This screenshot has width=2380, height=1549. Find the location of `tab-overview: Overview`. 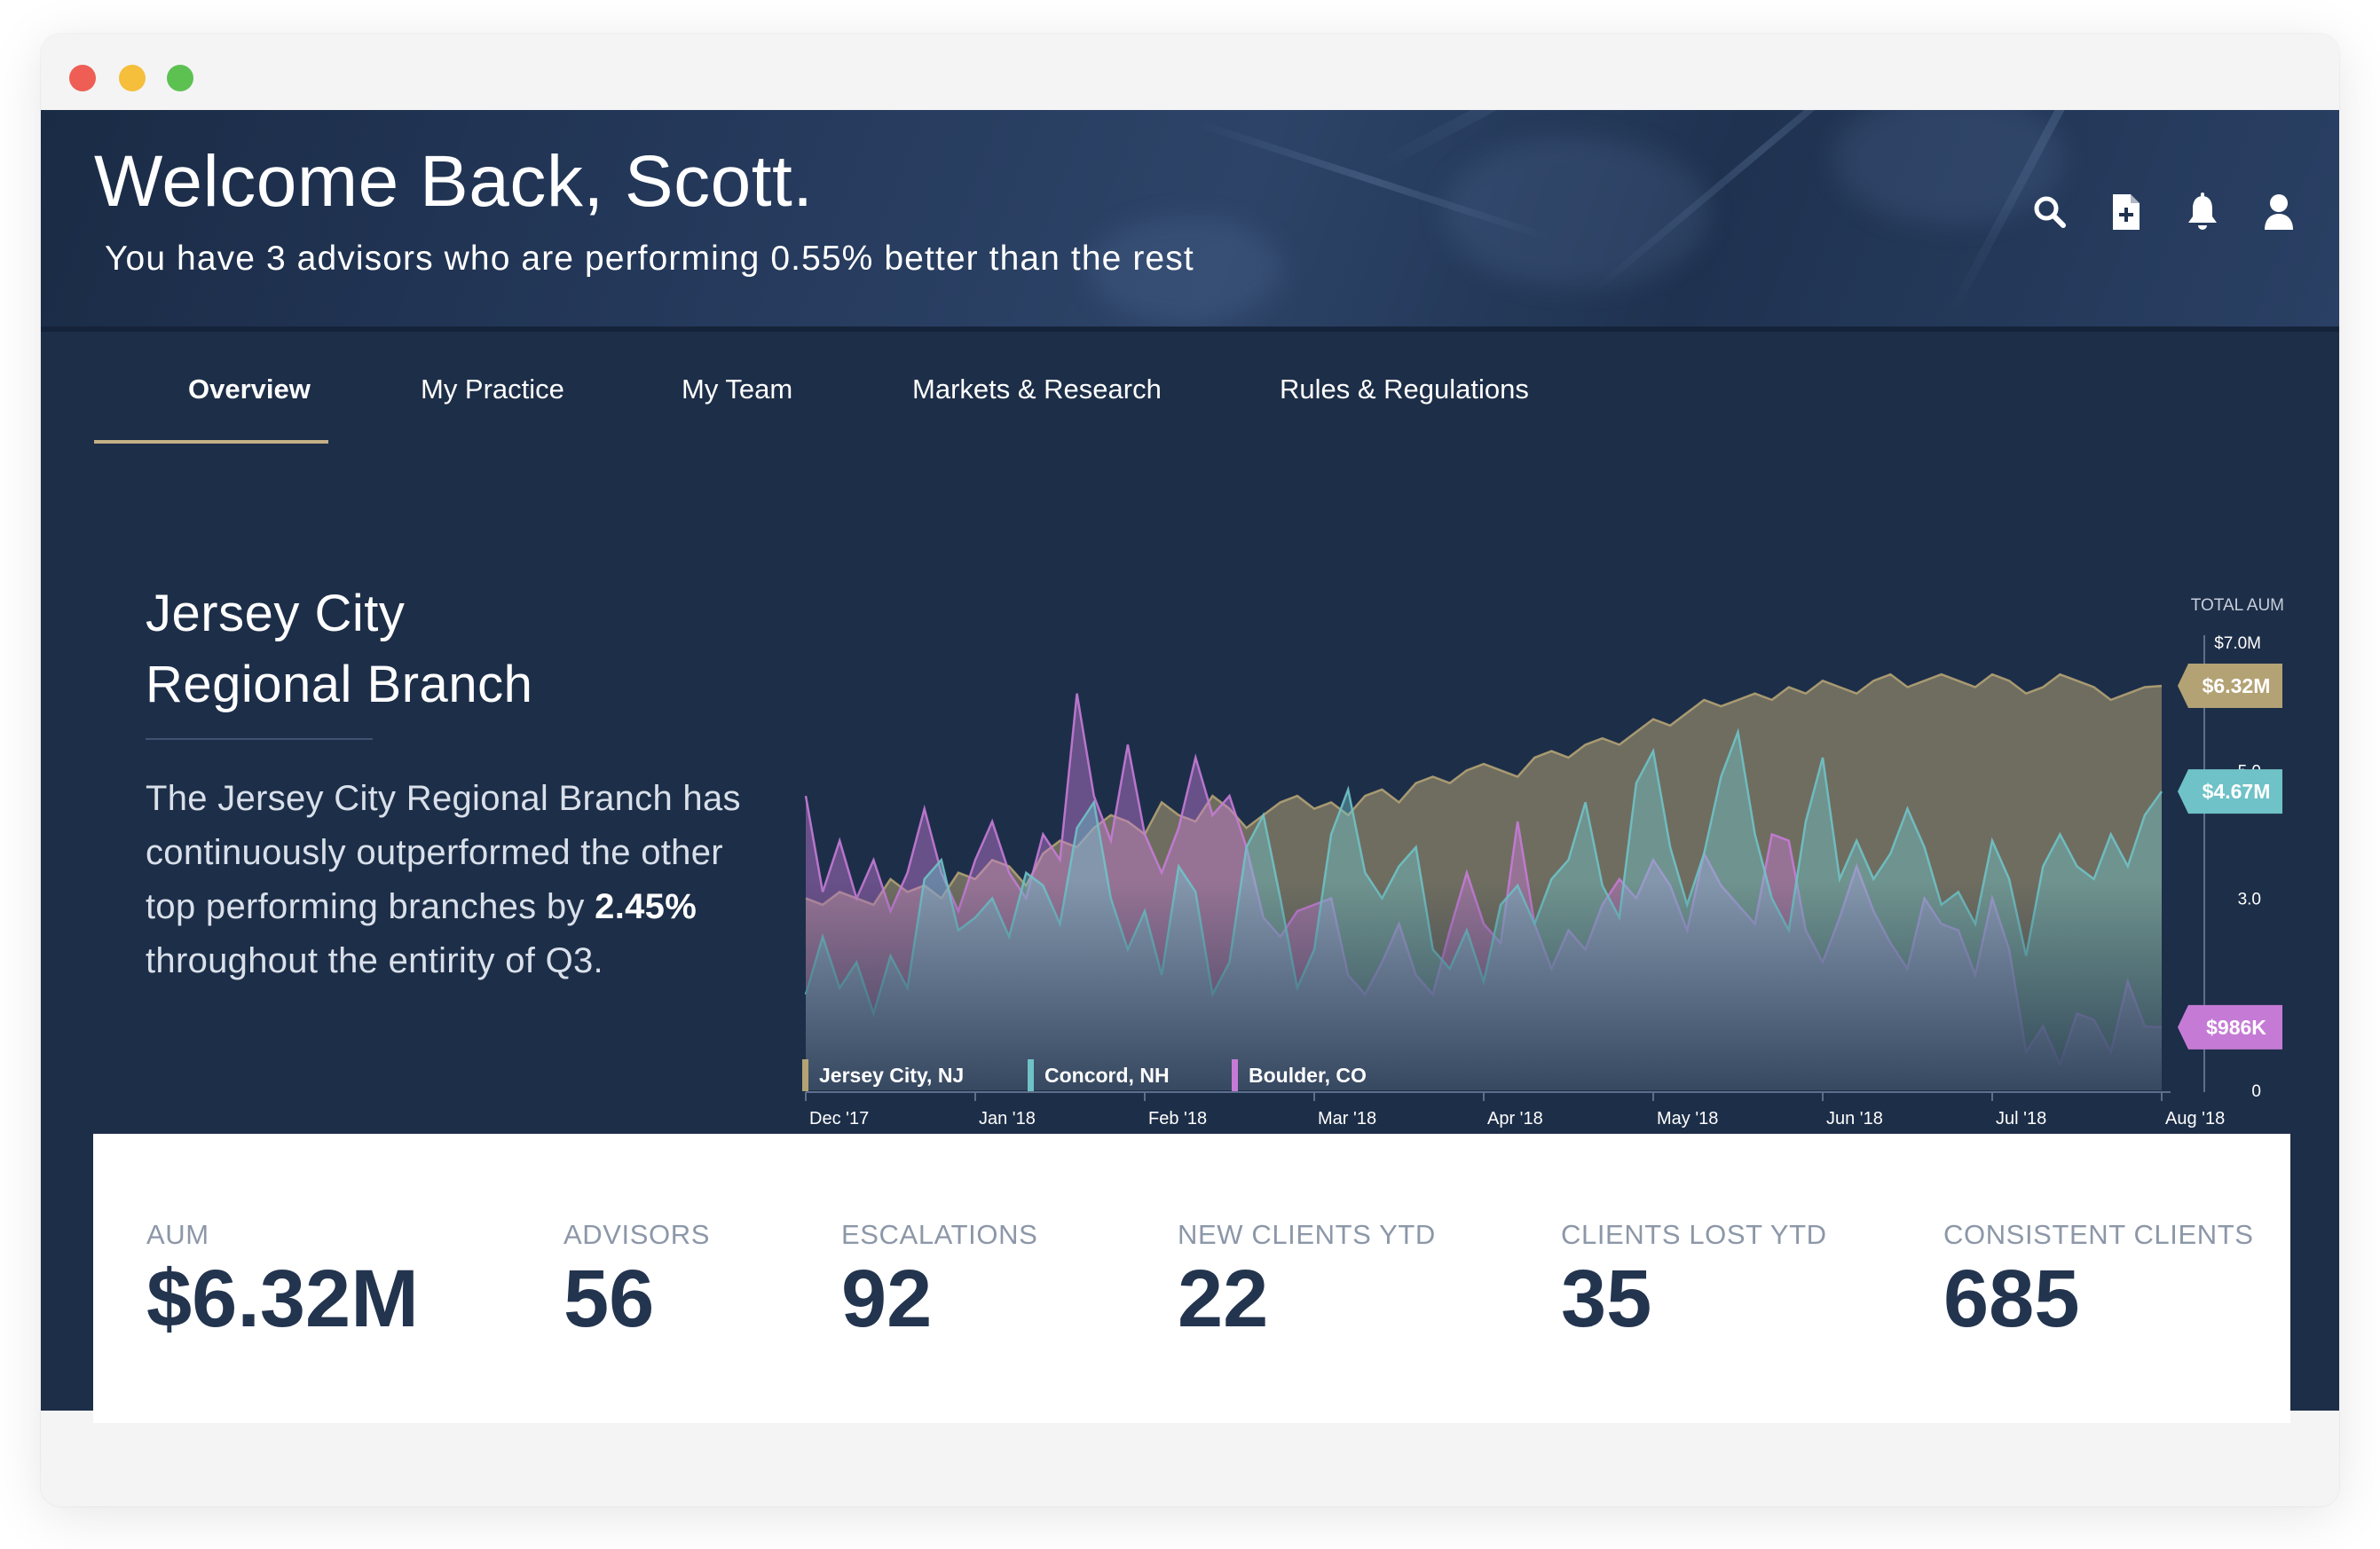

tab-overview: Overview is located at coordinates (249, 389).